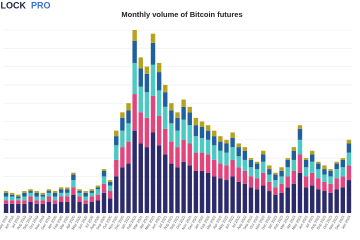 The image size is (360, 240). Describe the element at coordinates (27, 222) in the screenshot. I see `x-tick-label: Sep 2019` at that location.